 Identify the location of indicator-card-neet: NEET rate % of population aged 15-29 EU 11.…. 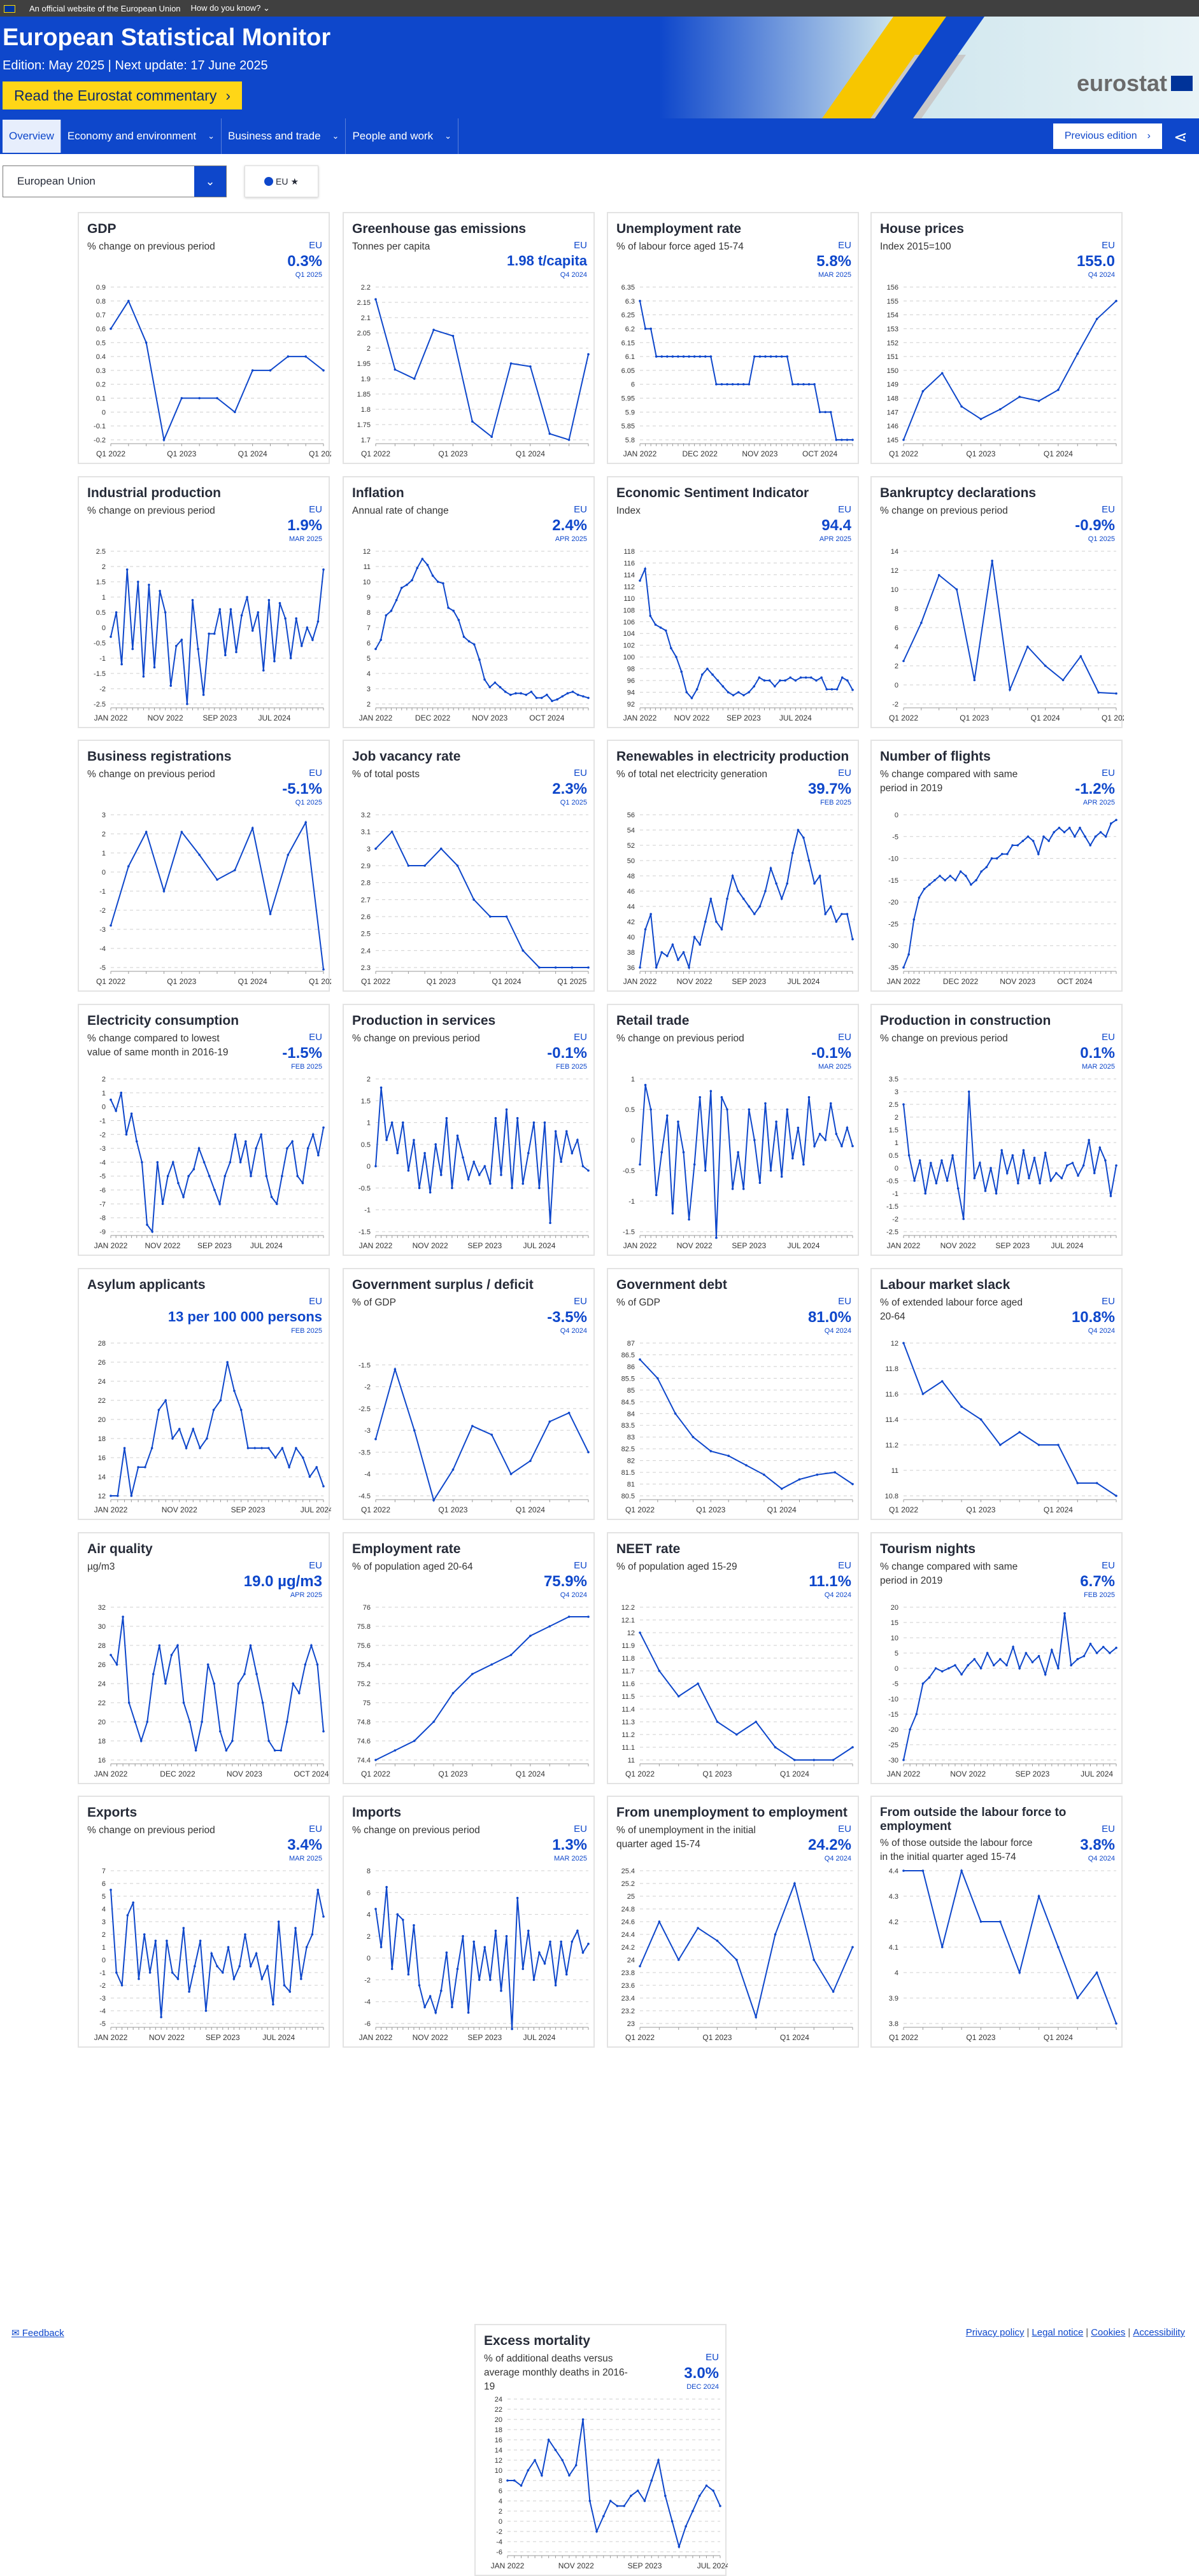
(733, 1658).